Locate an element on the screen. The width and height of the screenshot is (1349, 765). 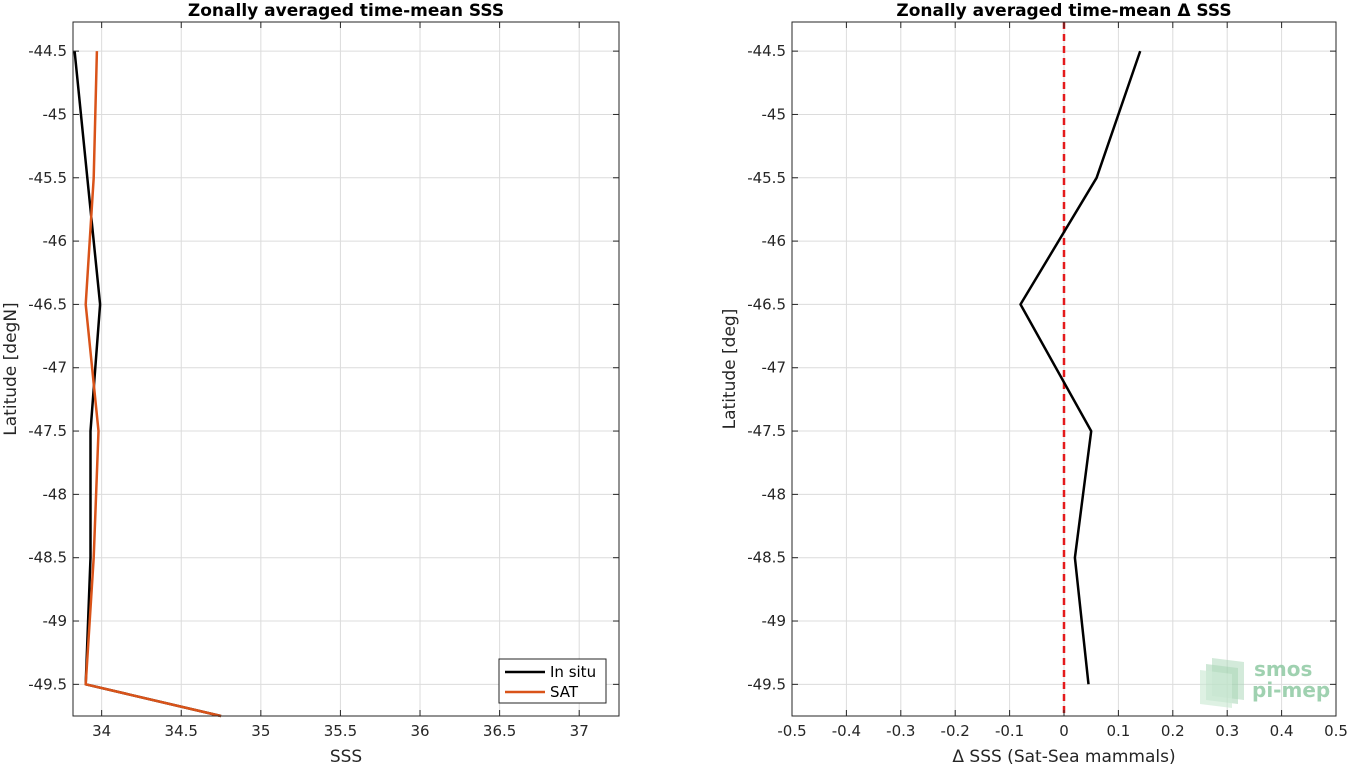
x-tick-label: 0 is located at coordinates (1064, 731).